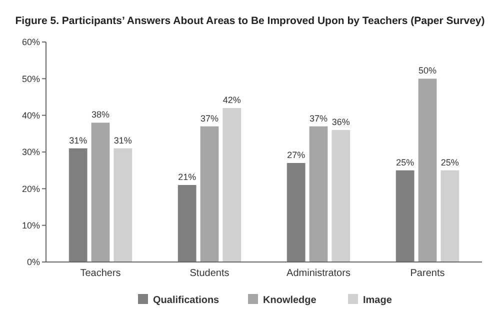  Describe the element at coordinates (427, 71) in the screenshot. I see `data-label: 50%` at that location.